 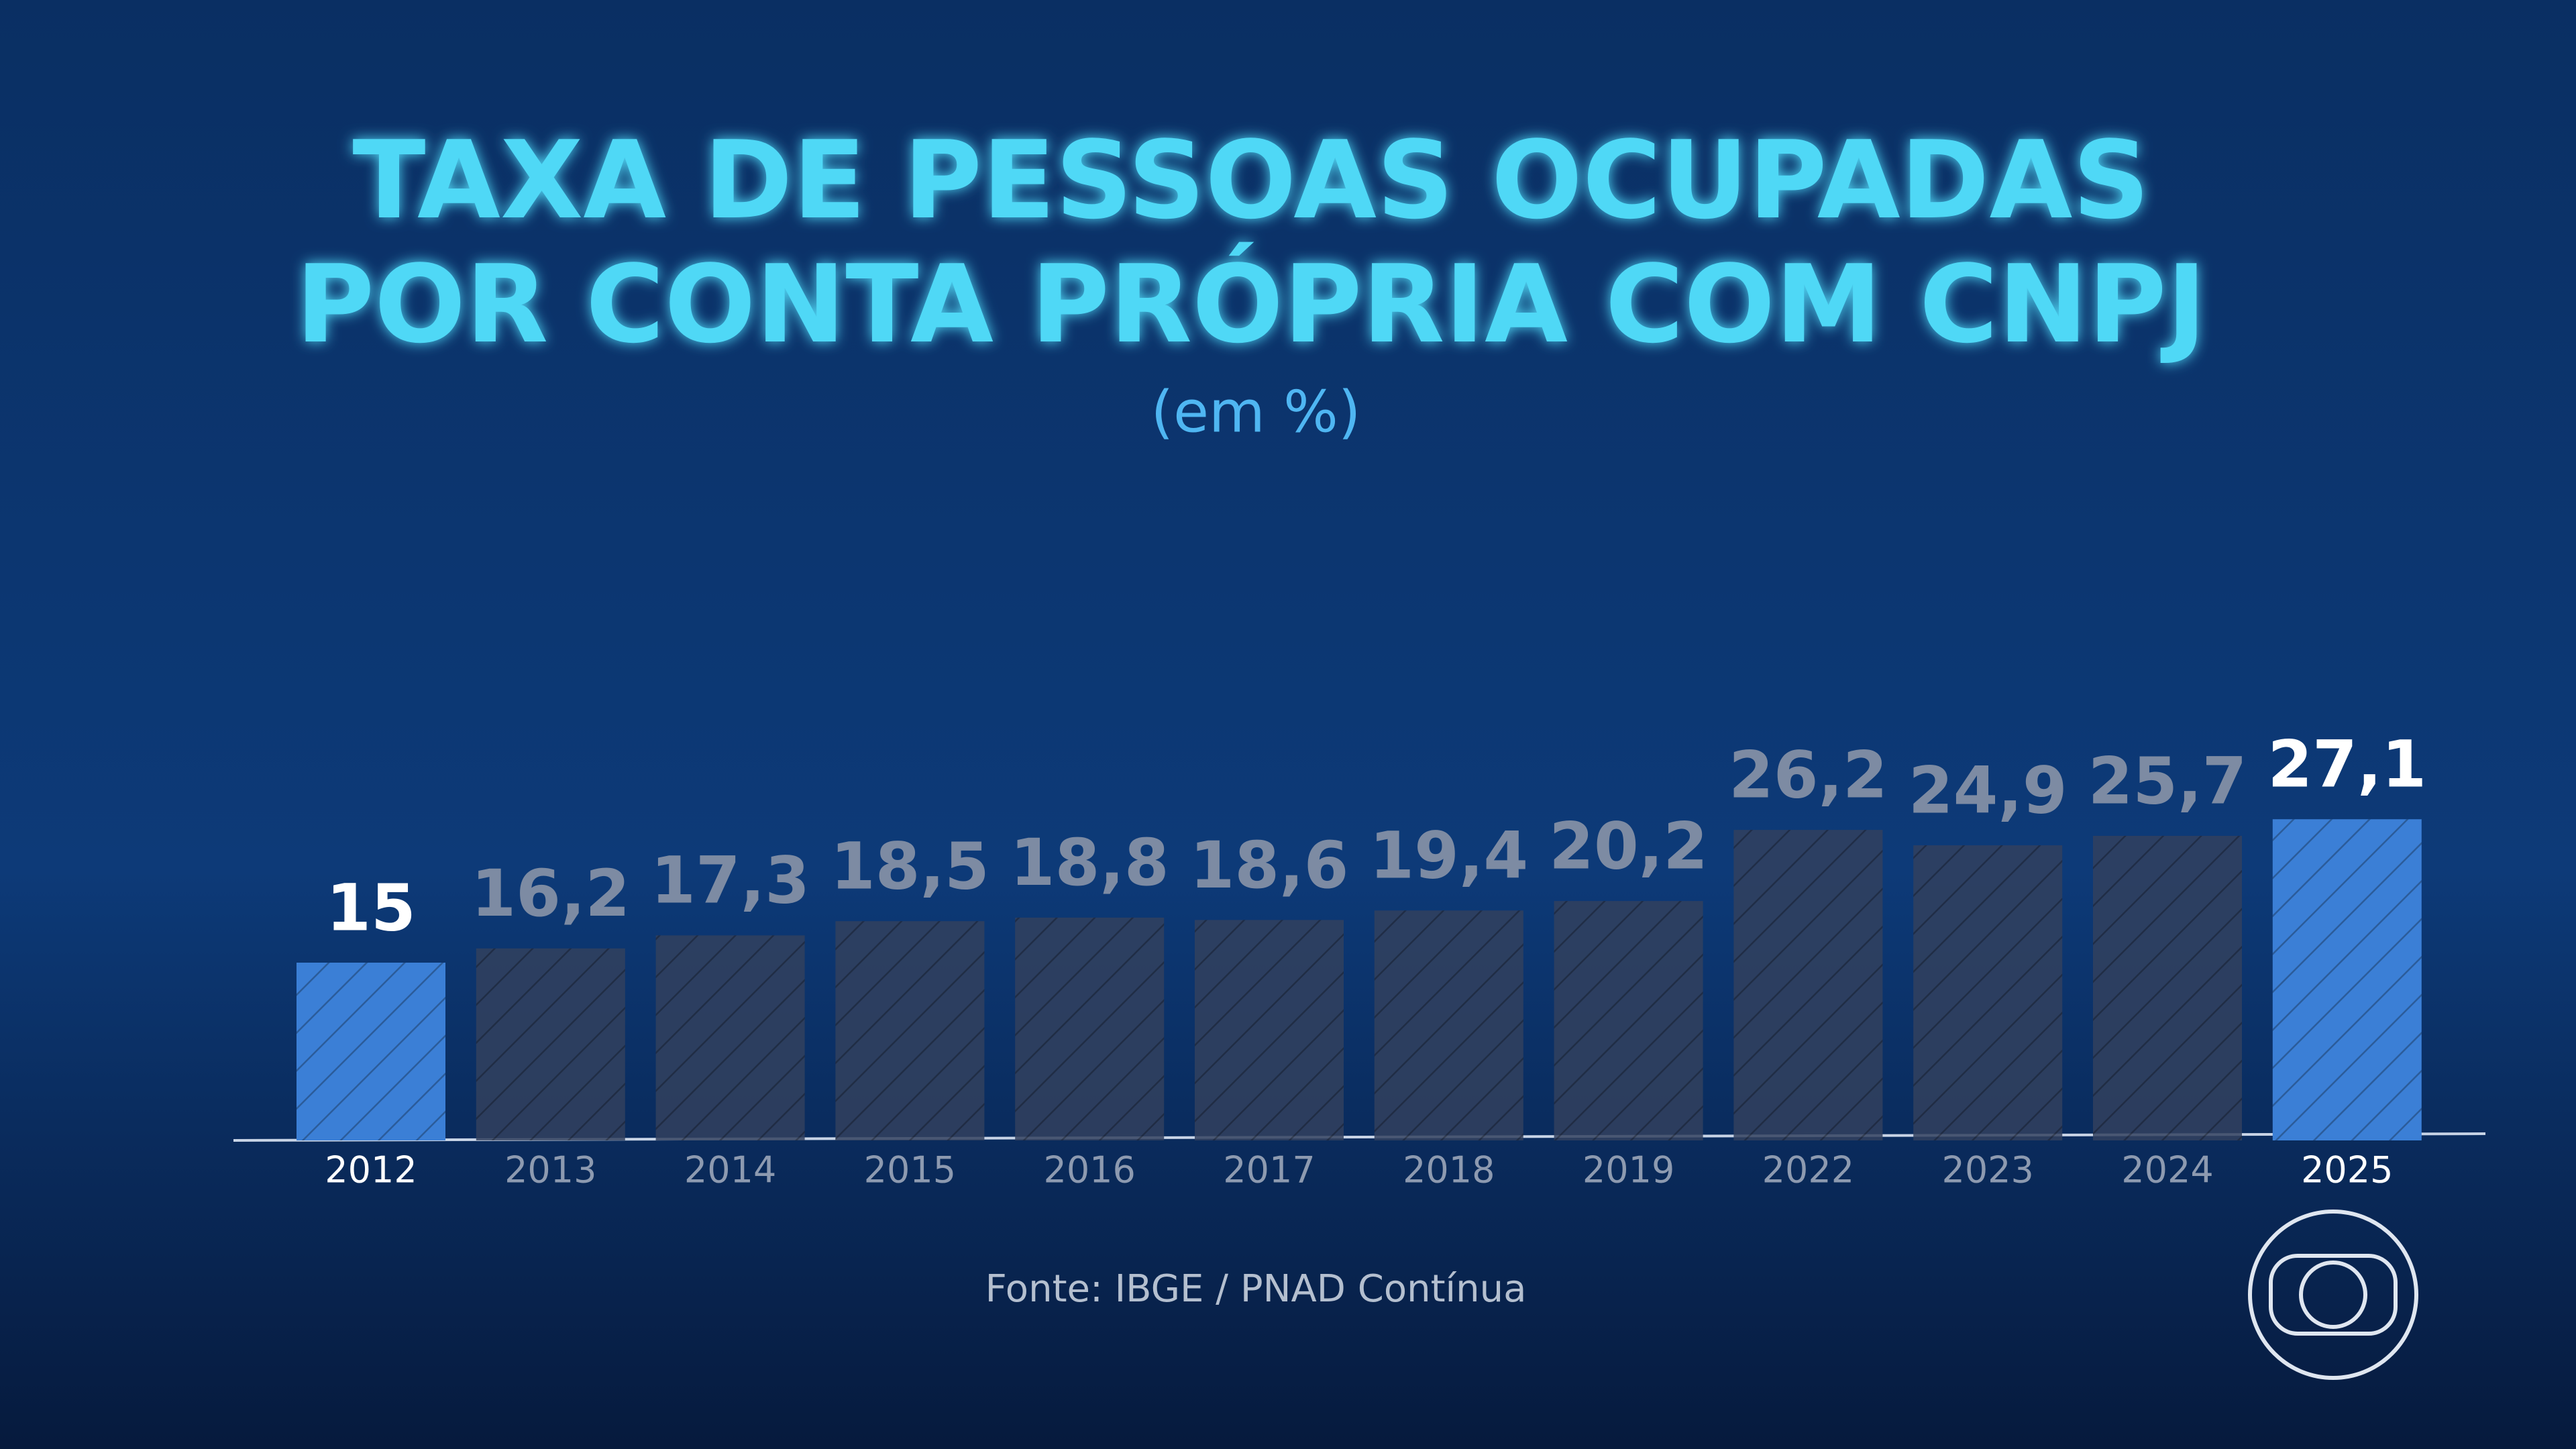 What do you see at coordinates (1628, 1170) in the screenshot?
I see `x-tick-label: 2019` at bounding box center [1628, 1170].